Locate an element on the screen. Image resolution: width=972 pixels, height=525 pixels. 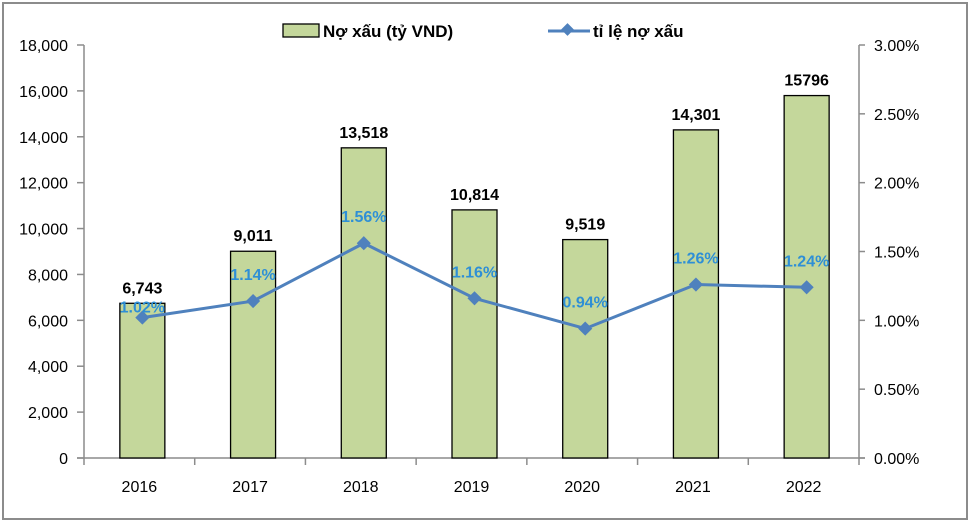
left-tick-label: 8,000 is located at coordinates (48, 275).